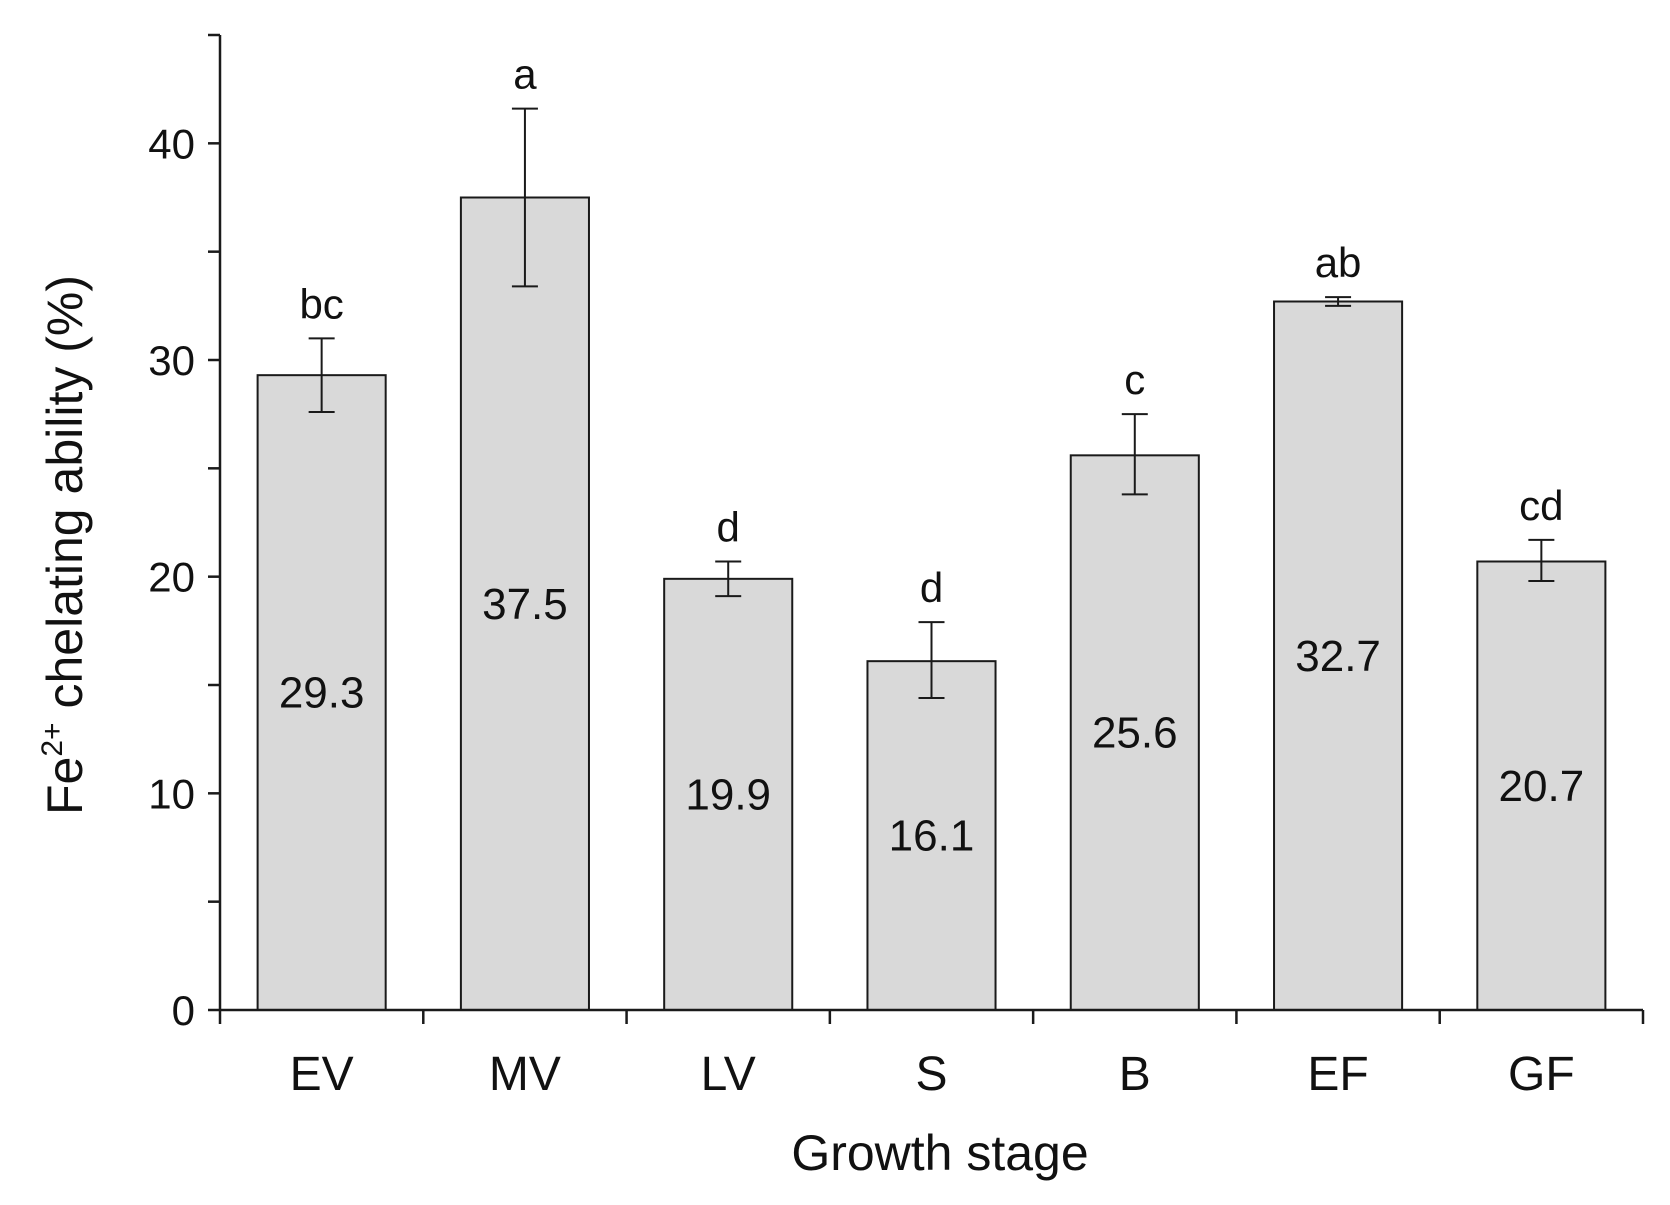  What do you see at coordinates (171, 577) in the screenshot?
I see `y-tick-label-20: 20` at bounding box center [171, 577].